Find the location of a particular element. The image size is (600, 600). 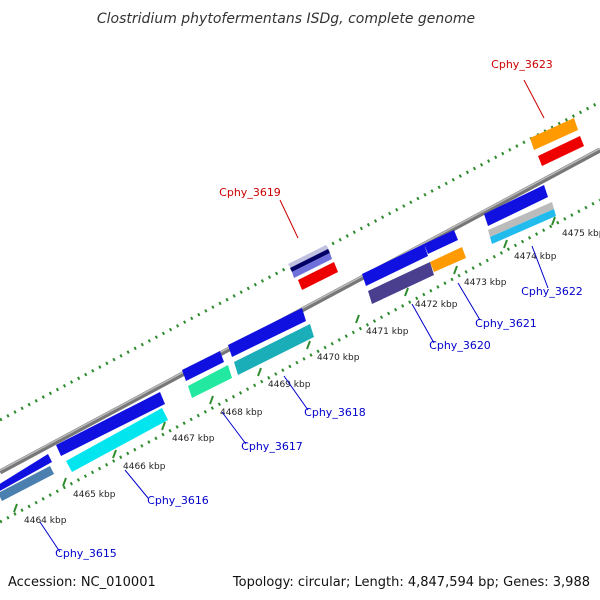

kbp-tick-label: 4474 kbp is located at coordinates (535, 257).